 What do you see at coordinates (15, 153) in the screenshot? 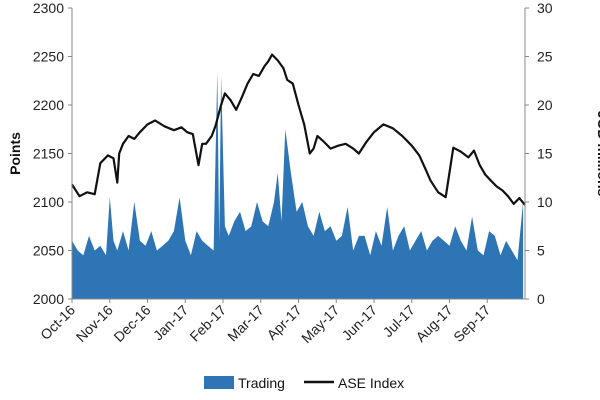
I see `left-axis-title: Points` at bounding box center [15, 153].